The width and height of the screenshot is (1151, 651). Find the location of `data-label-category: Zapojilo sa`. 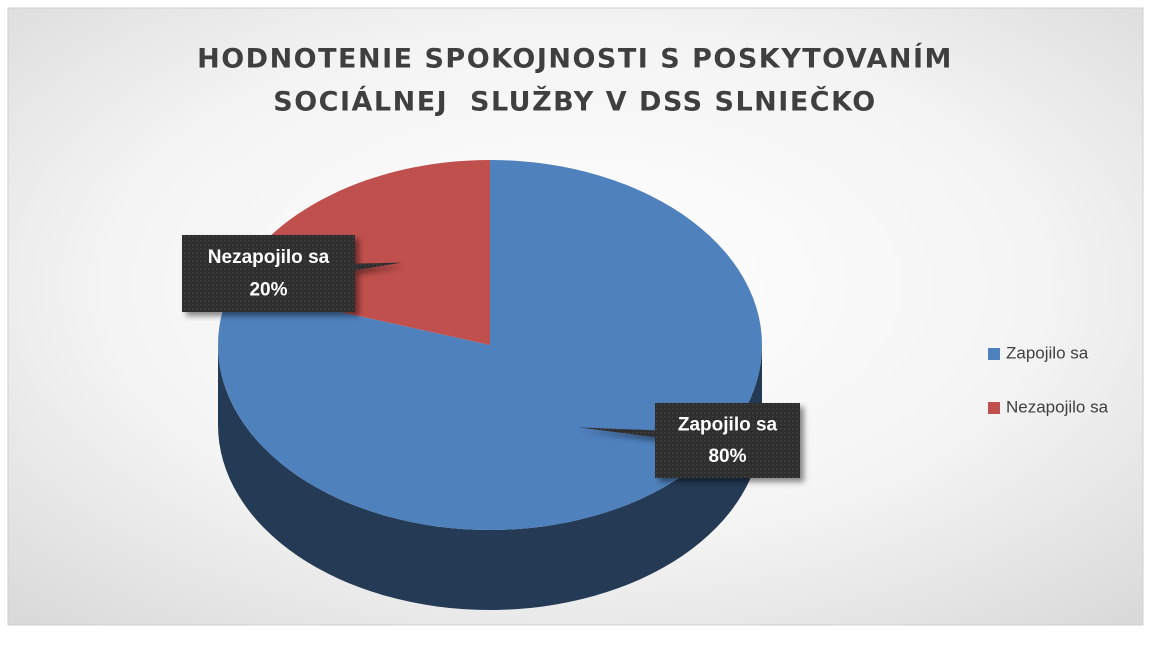

data-label-category: Zapojilo sa is located at coordinates (728, 425).